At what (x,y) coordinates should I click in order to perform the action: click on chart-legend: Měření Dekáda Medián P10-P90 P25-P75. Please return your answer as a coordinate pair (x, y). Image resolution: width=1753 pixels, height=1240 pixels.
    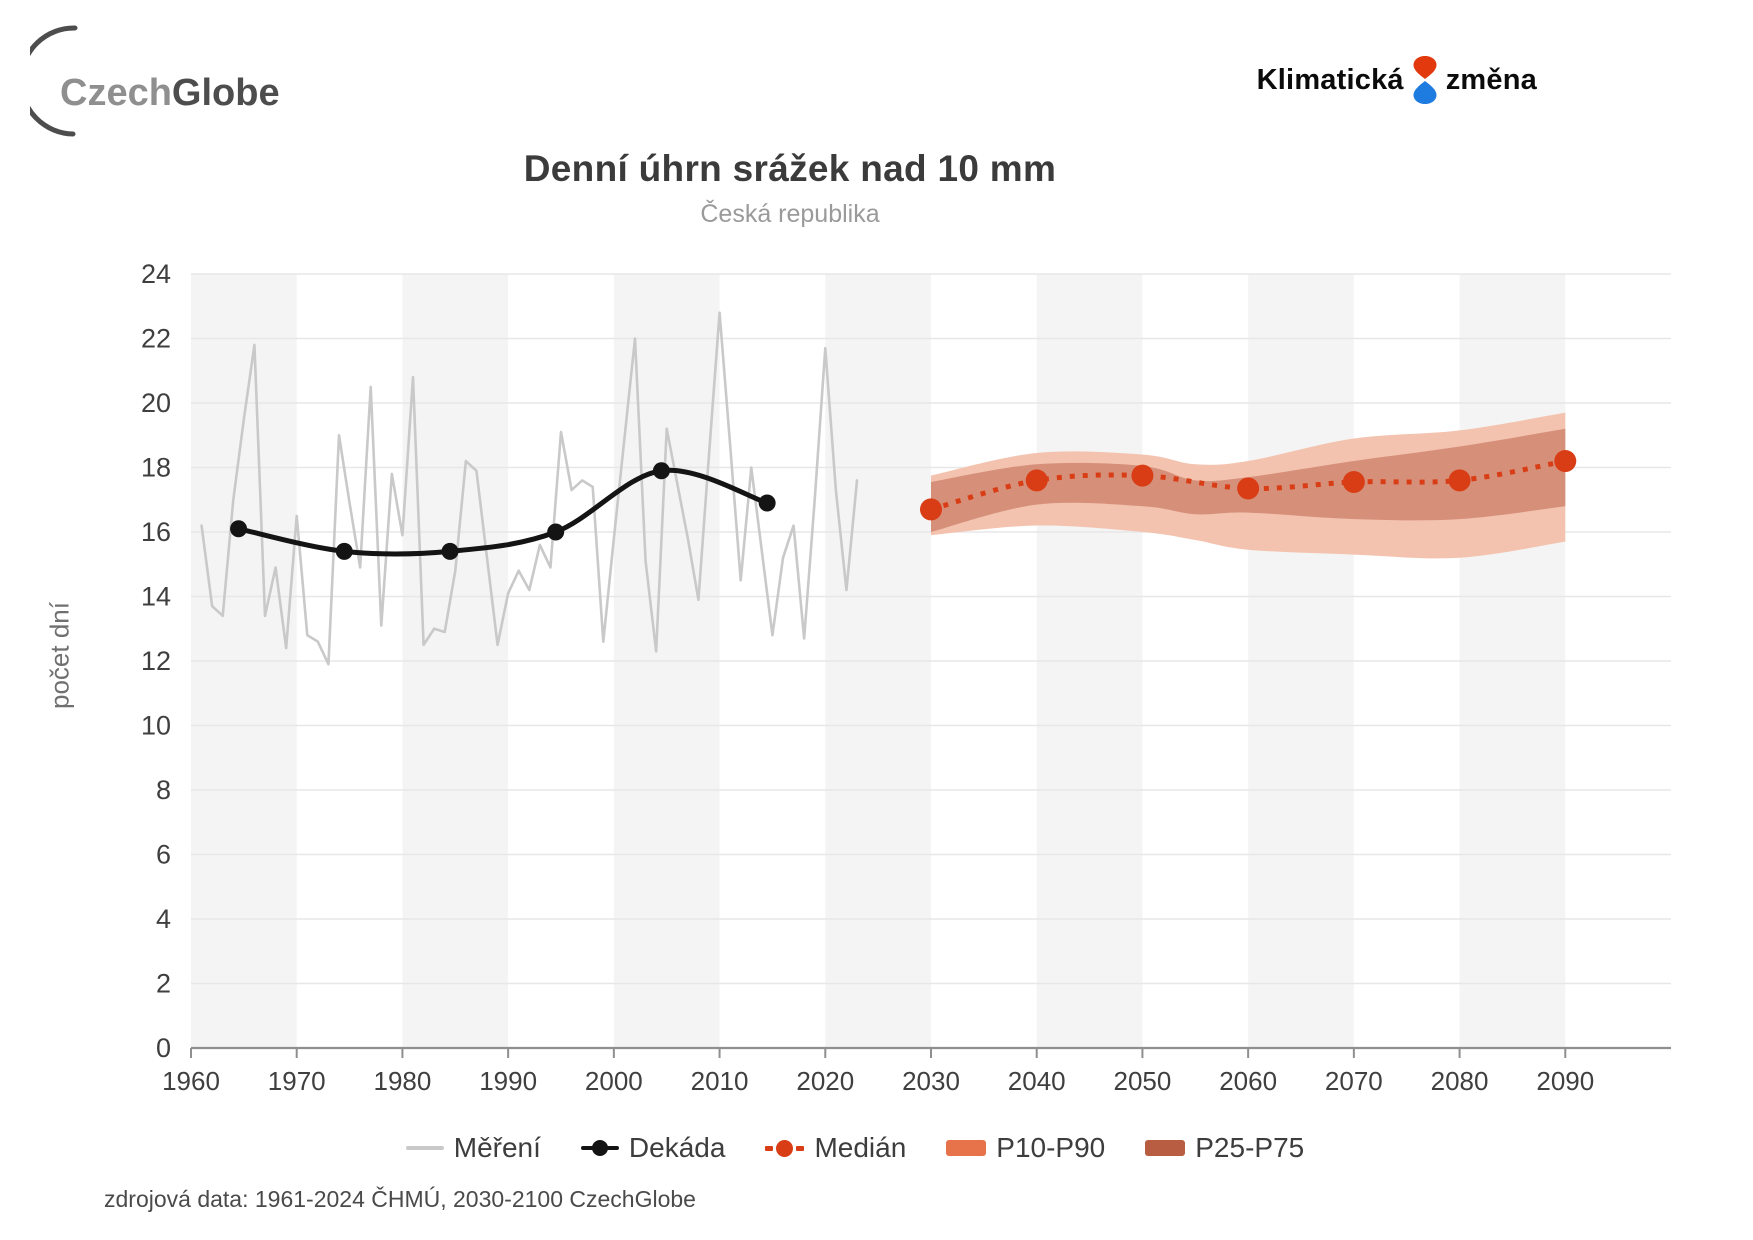
    Looking at the image, I should click on (855, 1148).